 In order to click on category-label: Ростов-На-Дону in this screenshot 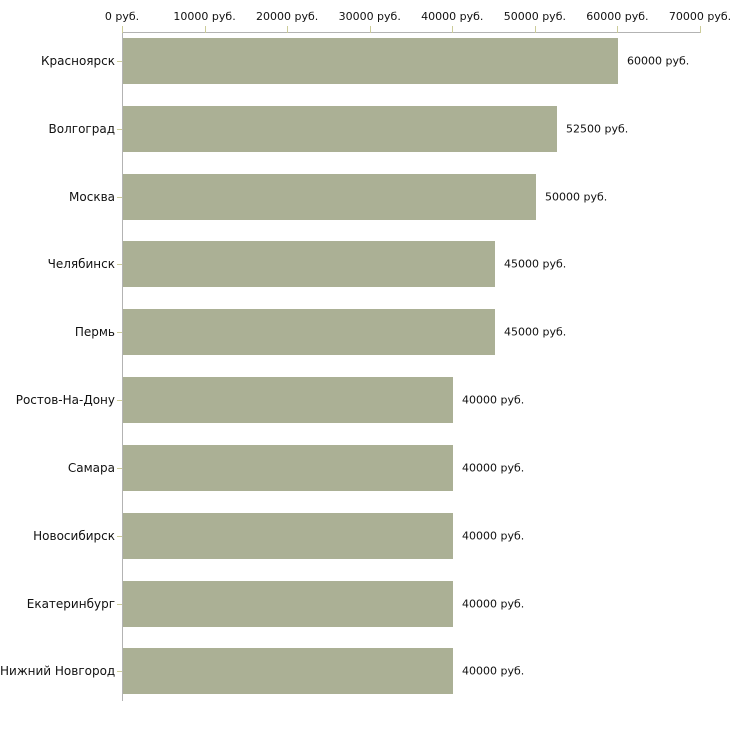, I will do `click(65, 400)`.